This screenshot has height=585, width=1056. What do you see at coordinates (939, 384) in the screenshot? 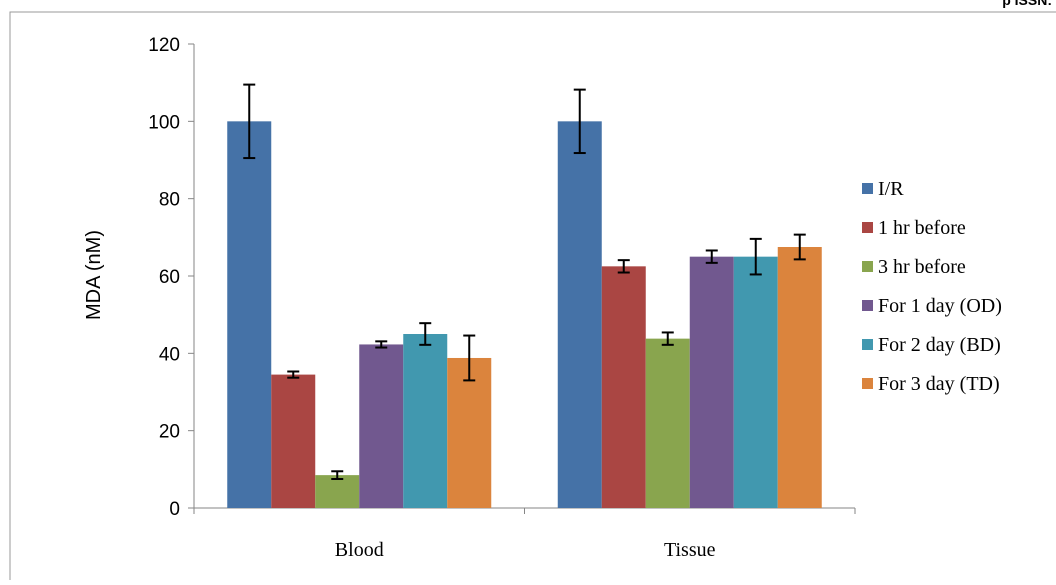
I see `legend-label: For 3 day (TD)` at bounding box center [939, 384].